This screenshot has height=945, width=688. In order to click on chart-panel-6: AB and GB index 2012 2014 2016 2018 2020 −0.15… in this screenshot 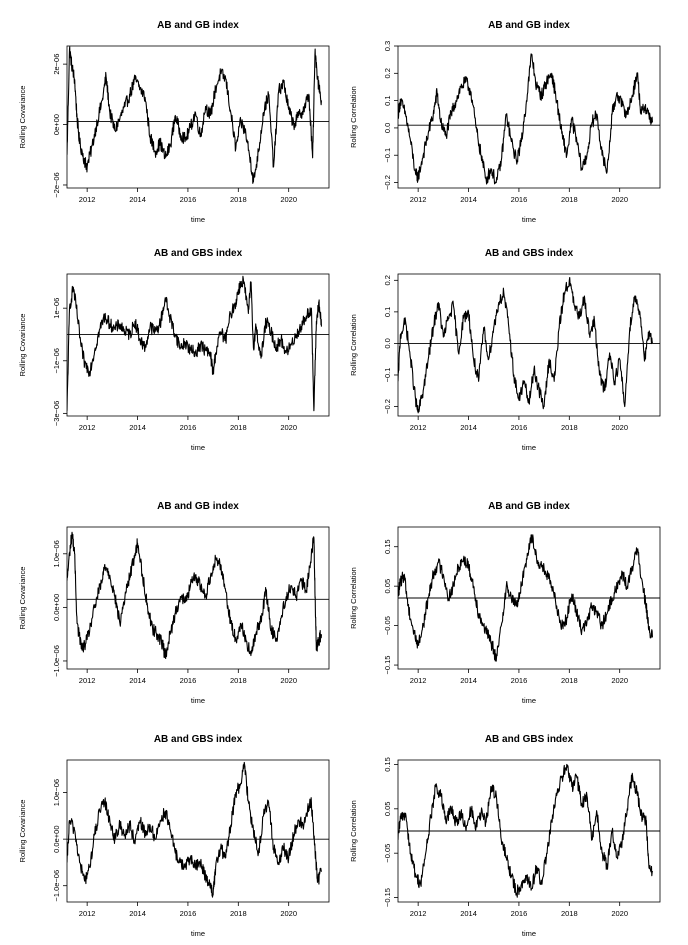, I will do `click(505, 603)`.